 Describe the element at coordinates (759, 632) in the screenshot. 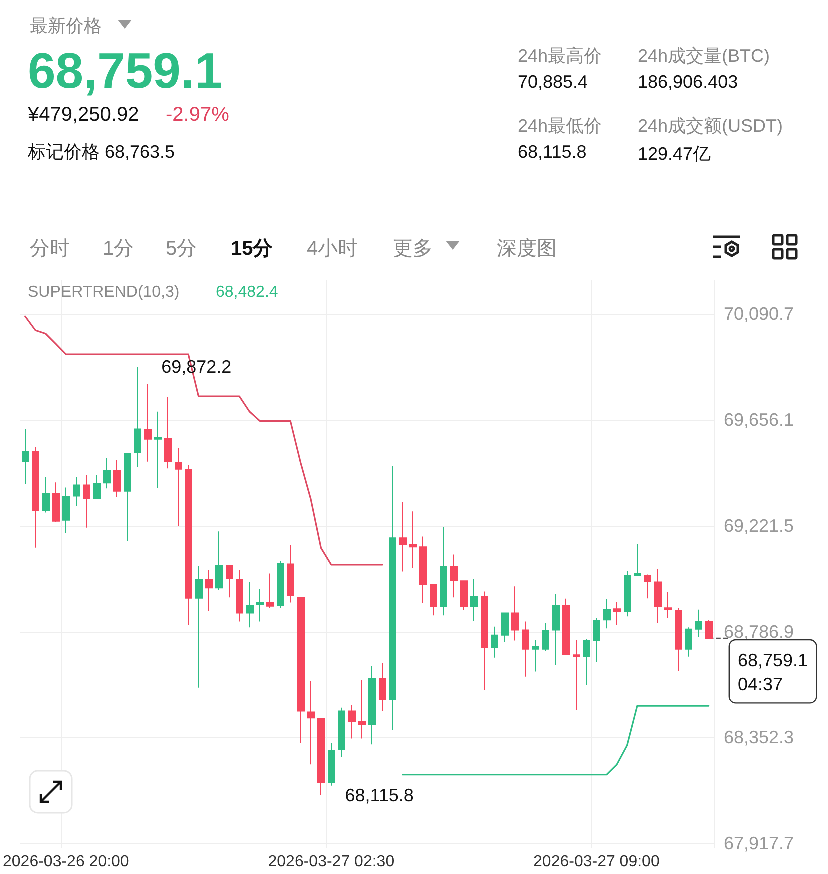

I see `y-tick-label: 68,786.9` at that location.